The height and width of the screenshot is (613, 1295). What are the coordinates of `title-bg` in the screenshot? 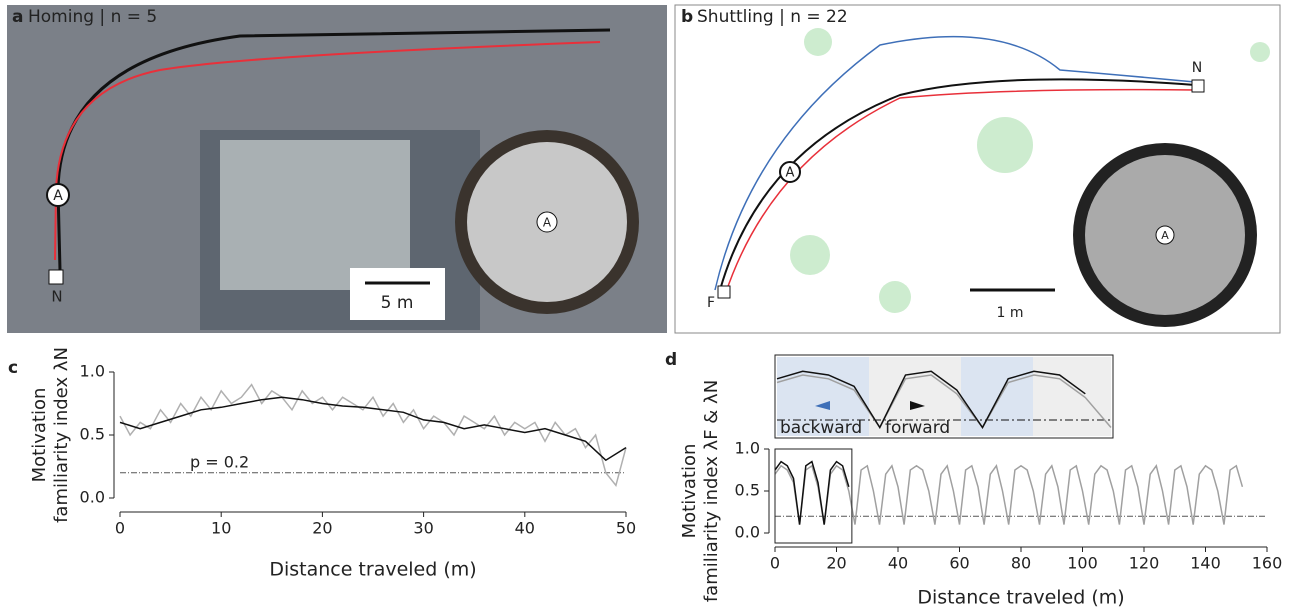 It's located at (103, 17).